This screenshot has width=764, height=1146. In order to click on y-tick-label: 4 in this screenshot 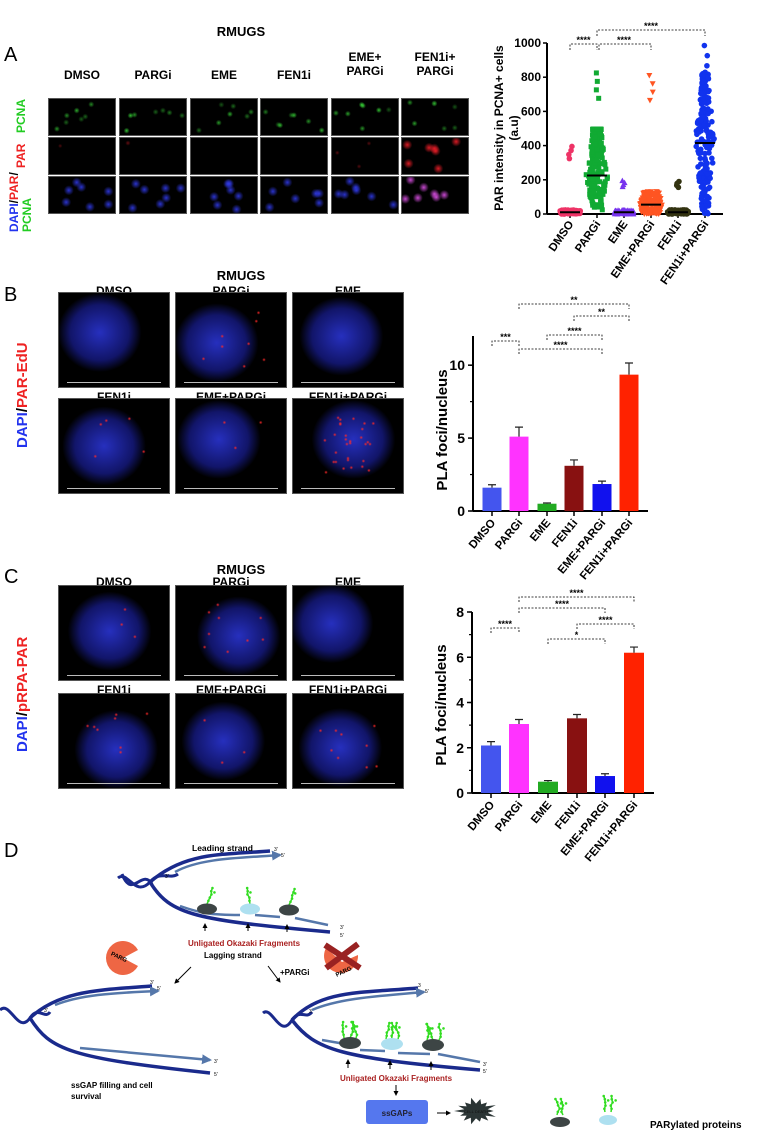, I will do `click(460, 703)`.